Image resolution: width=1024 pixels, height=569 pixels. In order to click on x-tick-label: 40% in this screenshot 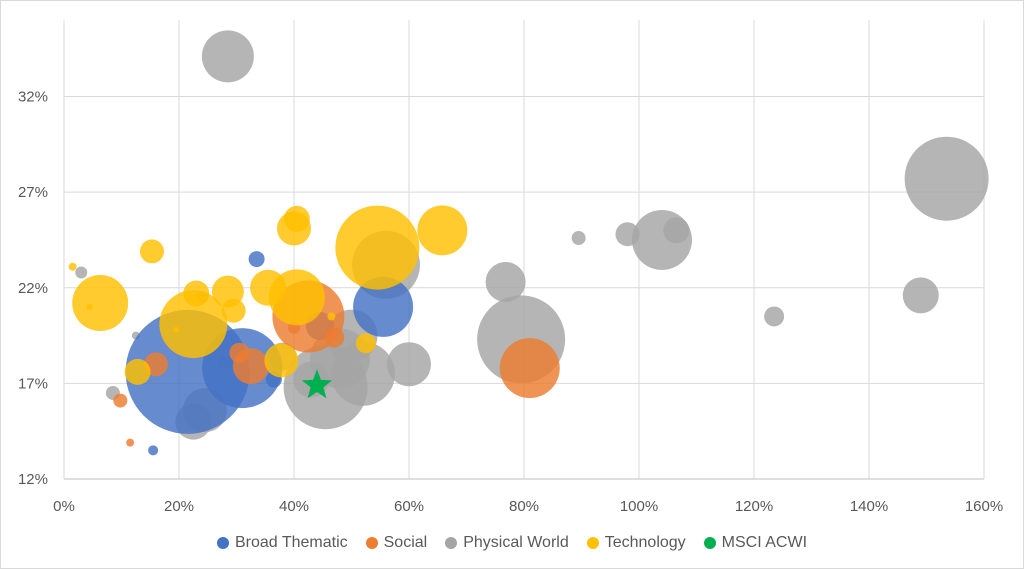, I will do `click(294, 506)`.